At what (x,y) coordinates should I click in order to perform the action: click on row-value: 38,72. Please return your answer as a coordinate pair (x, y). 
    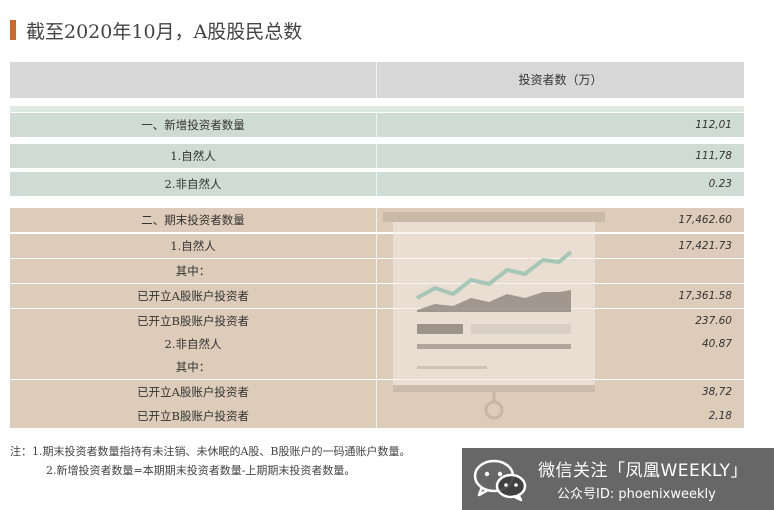
    Looking at the image, I should click on (716, 392).